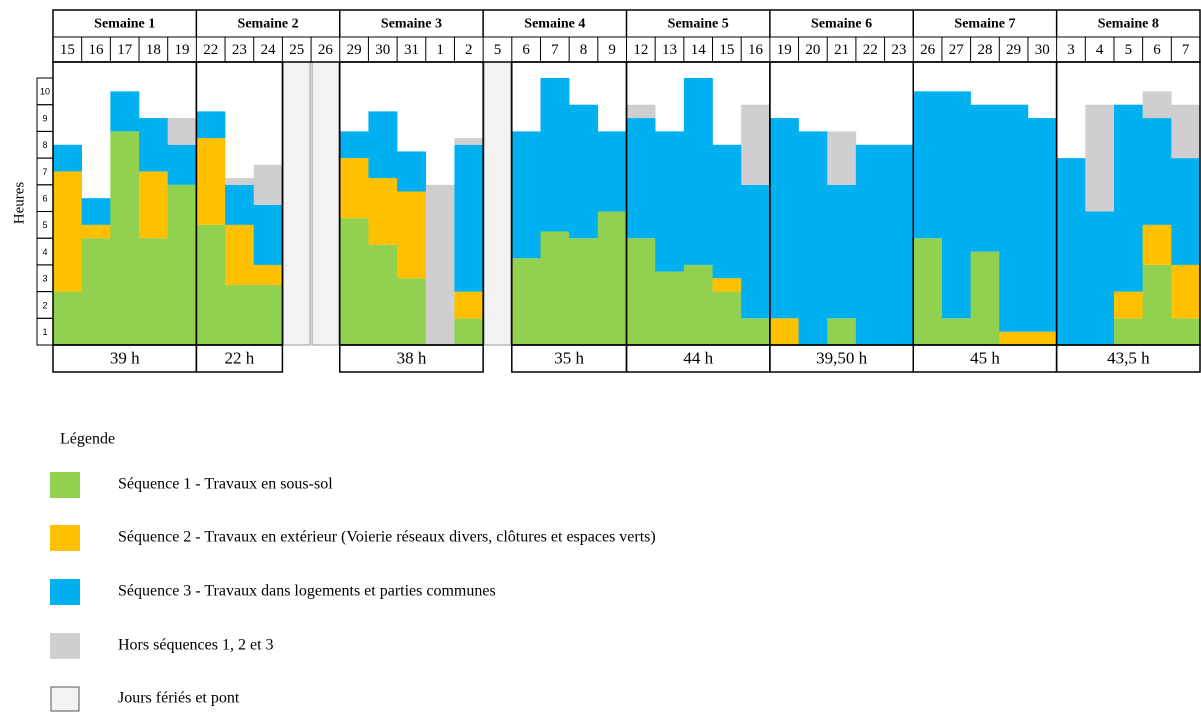 Image resolution: width=1201 pixels, height=713 pixels. Describe the element at coordinates (469, 50) in the screenshot. I see `day-label: 2` at that location.